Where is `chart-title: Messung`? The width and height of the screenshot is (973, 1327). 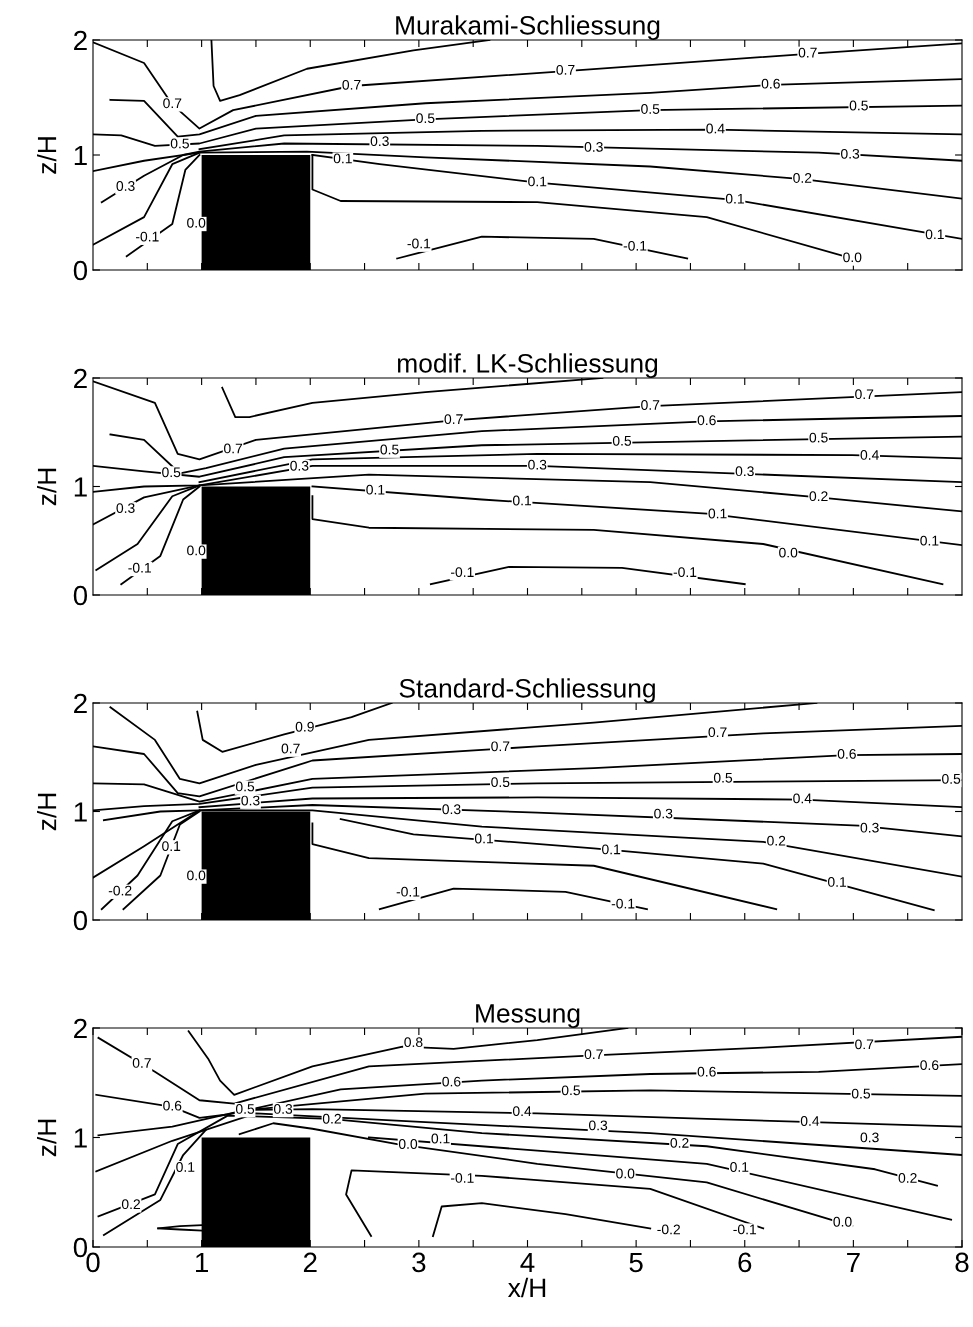 chart-title: Messung is located at coordinates (528, 1016).